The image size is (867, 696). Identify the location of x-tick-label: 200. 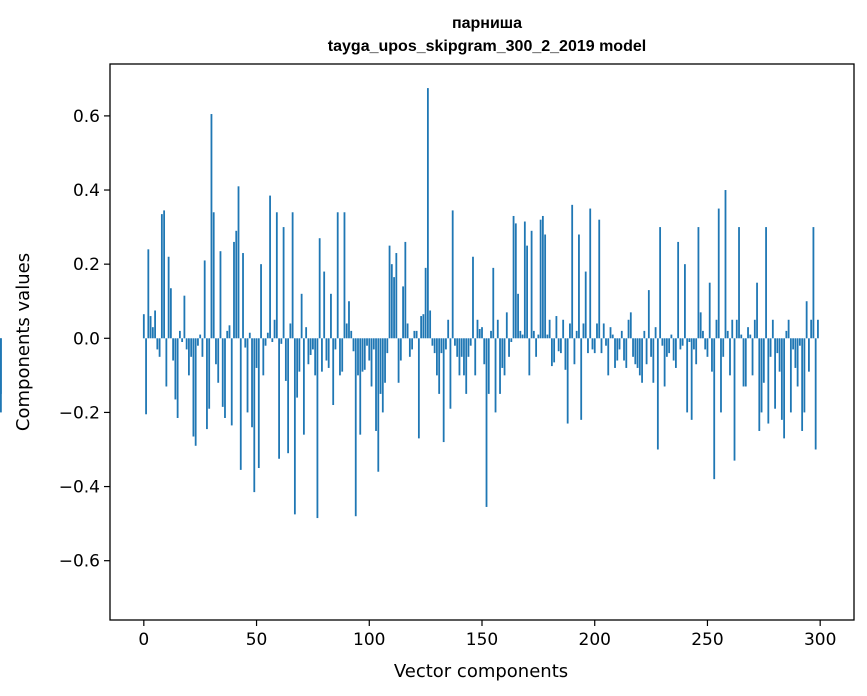
(595, 640).